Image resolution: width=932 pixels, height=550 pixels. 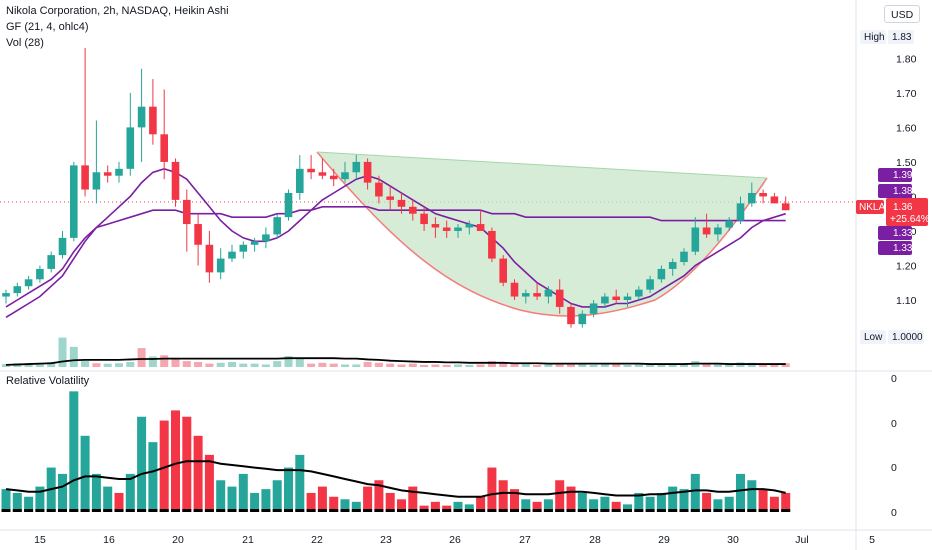 I want to click on time-tick-label: 15, so click(x=40, y=540).